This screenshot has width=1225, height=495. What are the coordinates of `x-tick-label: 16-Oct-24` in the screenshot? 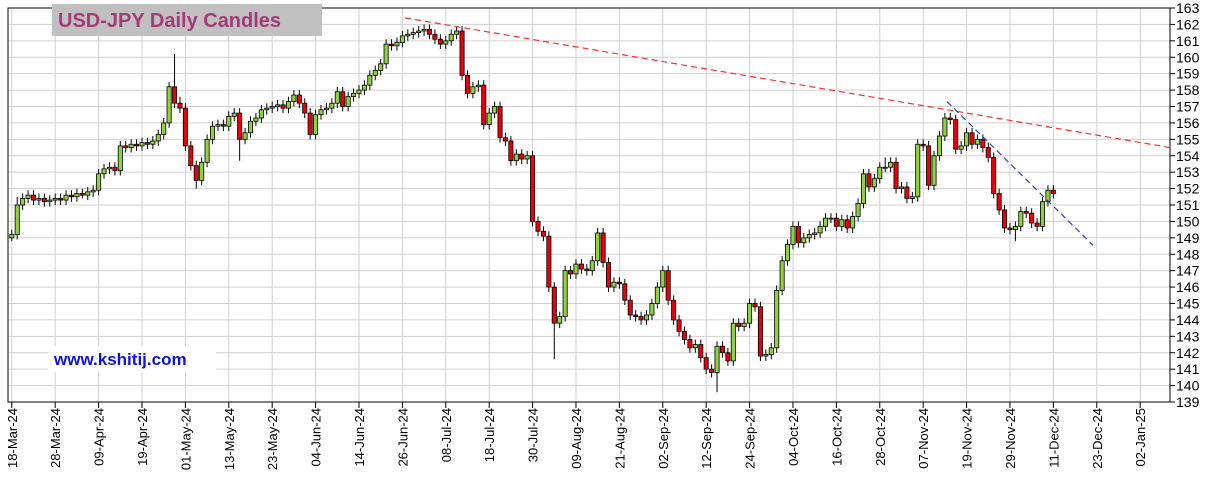 It's located at (836, 437).